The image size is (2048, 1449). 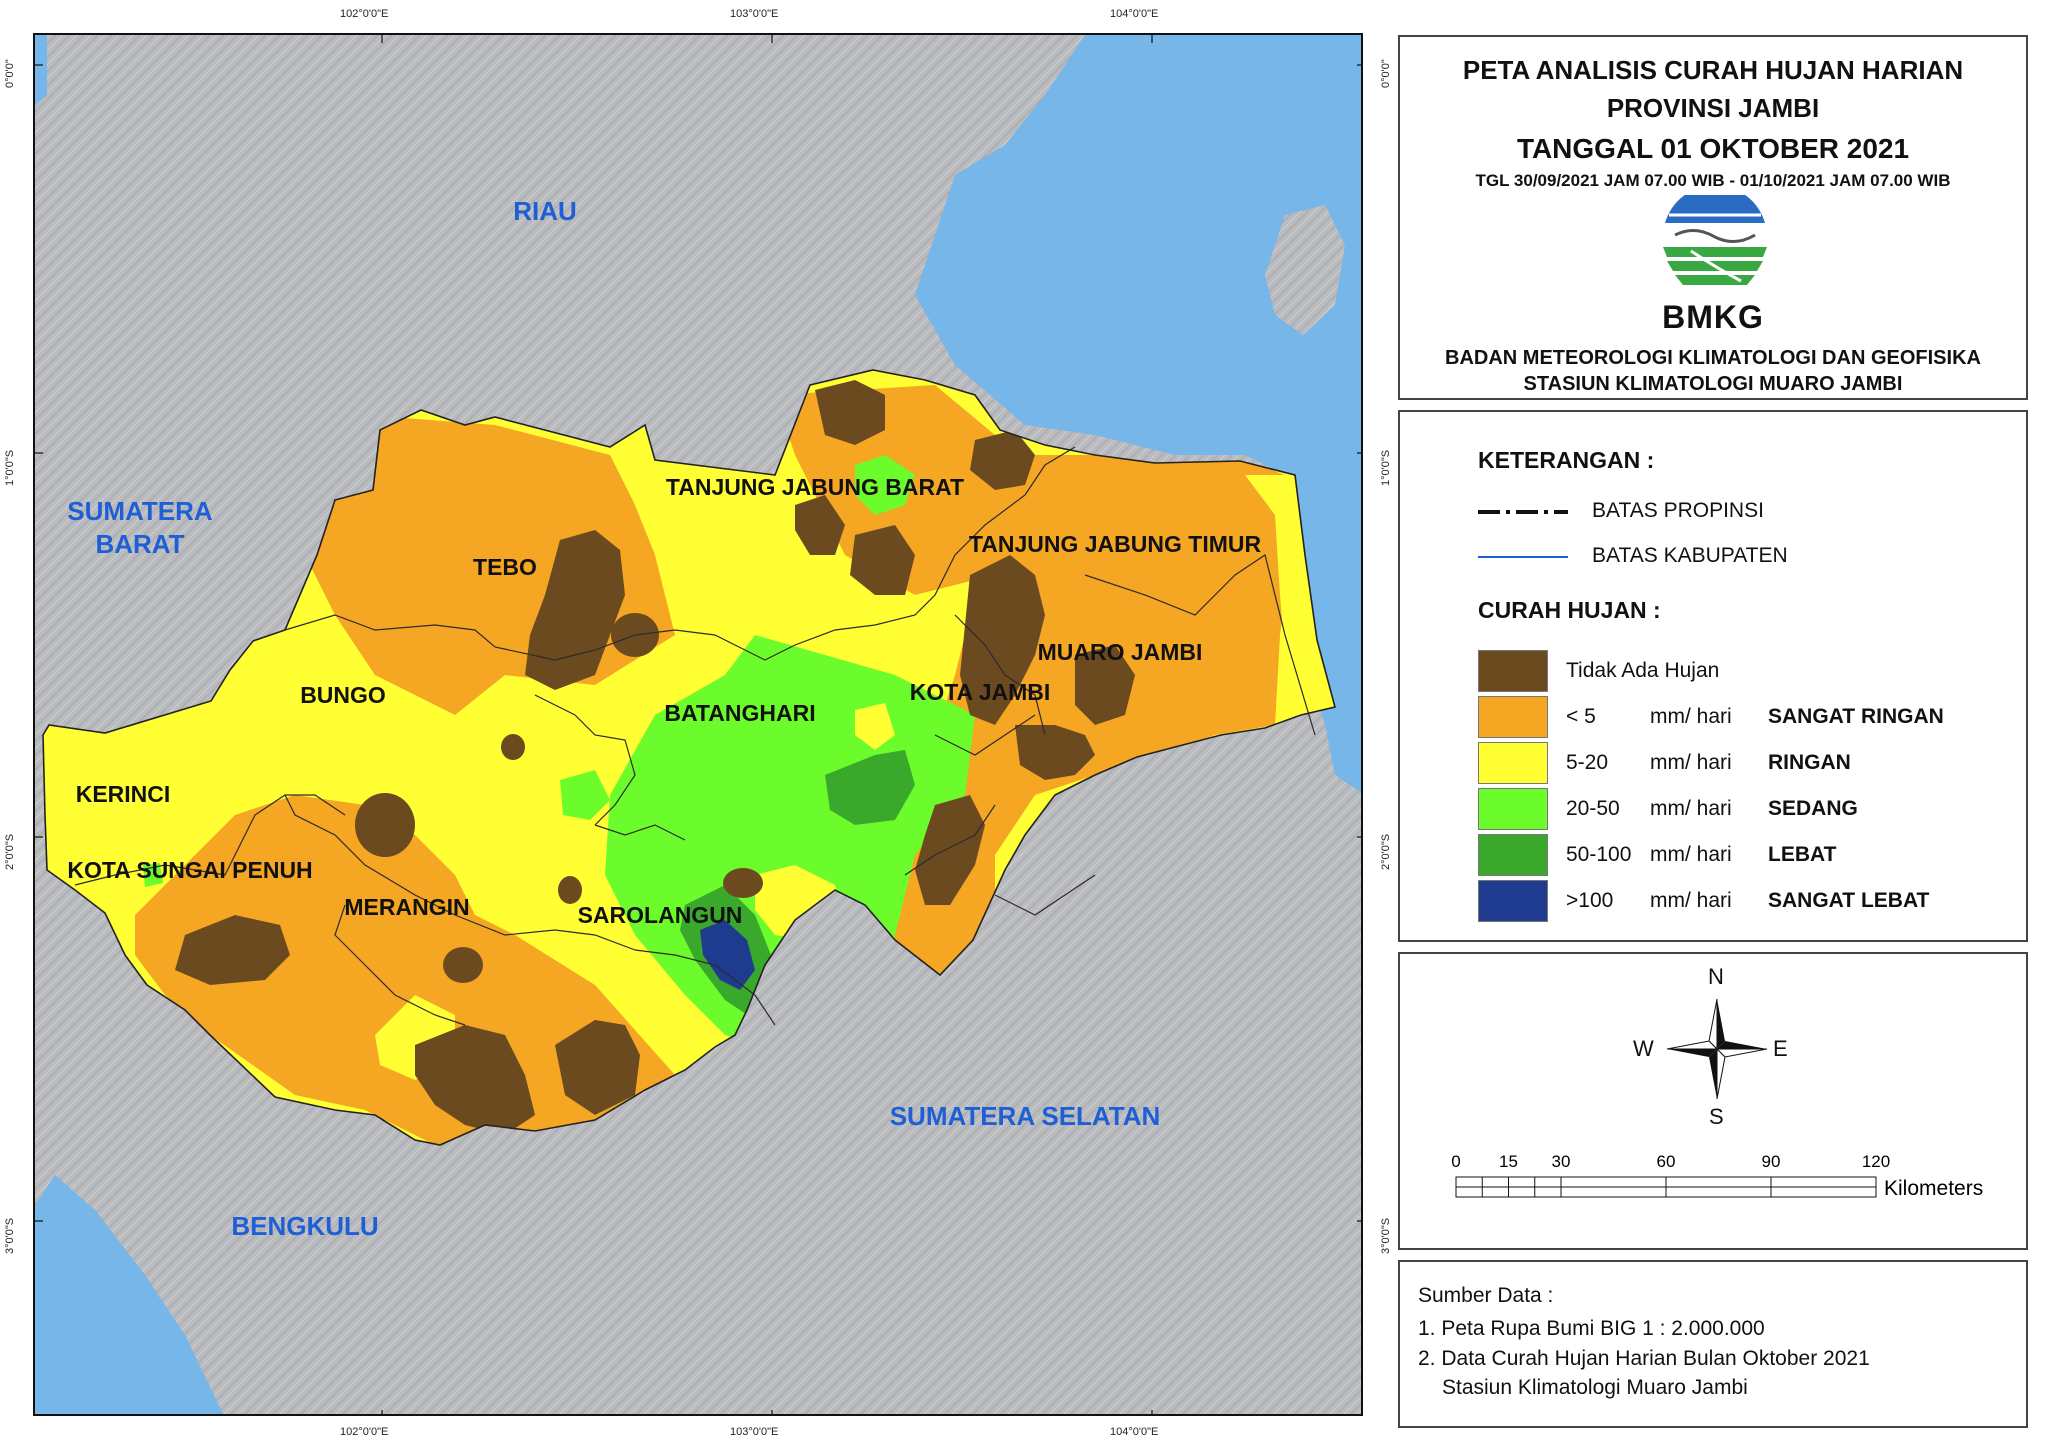 I want to click on sea-north-east, so click(x=1138, y=414).